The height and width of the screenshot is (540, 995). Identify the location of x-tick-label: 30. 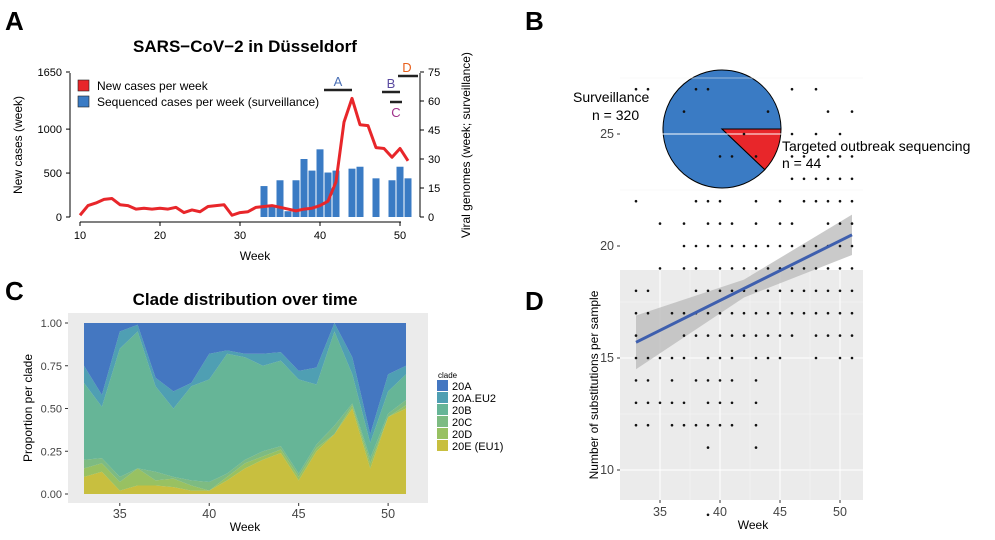
(240, 236).